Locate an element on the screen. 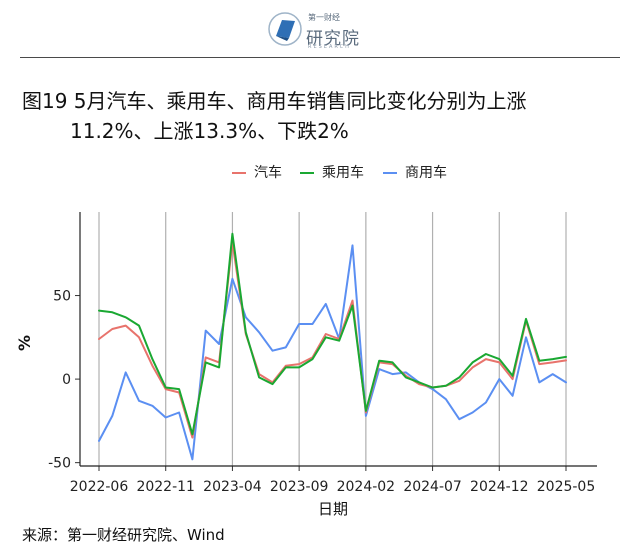 Image resolution: width=640 pixels, height=557 pixels. x-tick-label: 2024-07 is located at coordinates (432, 487).